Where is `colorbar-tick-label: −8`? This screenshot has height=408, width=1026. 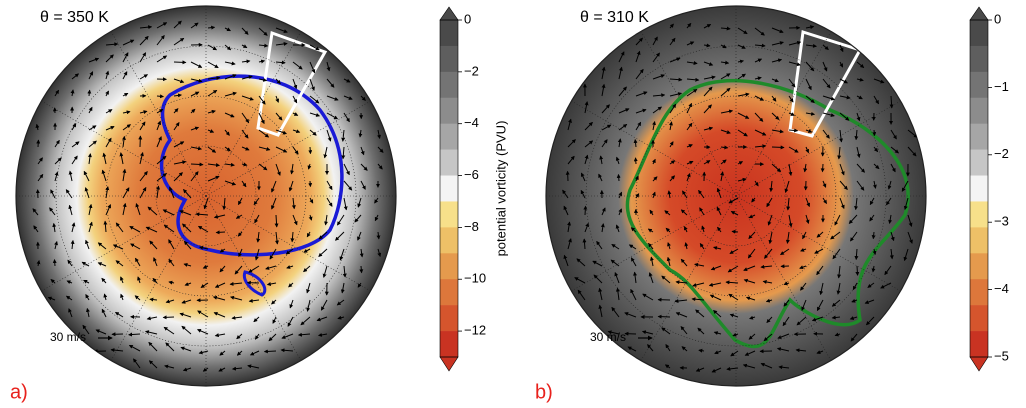 colorbar-tick-label: −8 is located at coordinates (471, 226).